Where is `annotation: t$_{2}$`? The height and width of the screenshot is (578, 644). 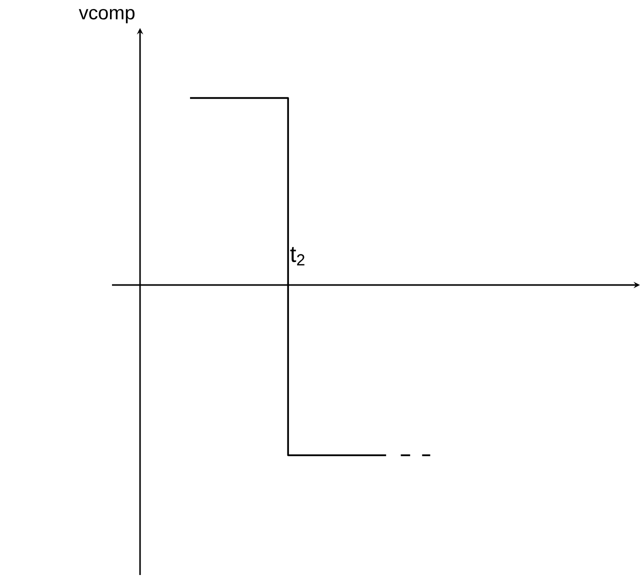
annotation: t$_{2}$ is located at coordinates (297, 256).